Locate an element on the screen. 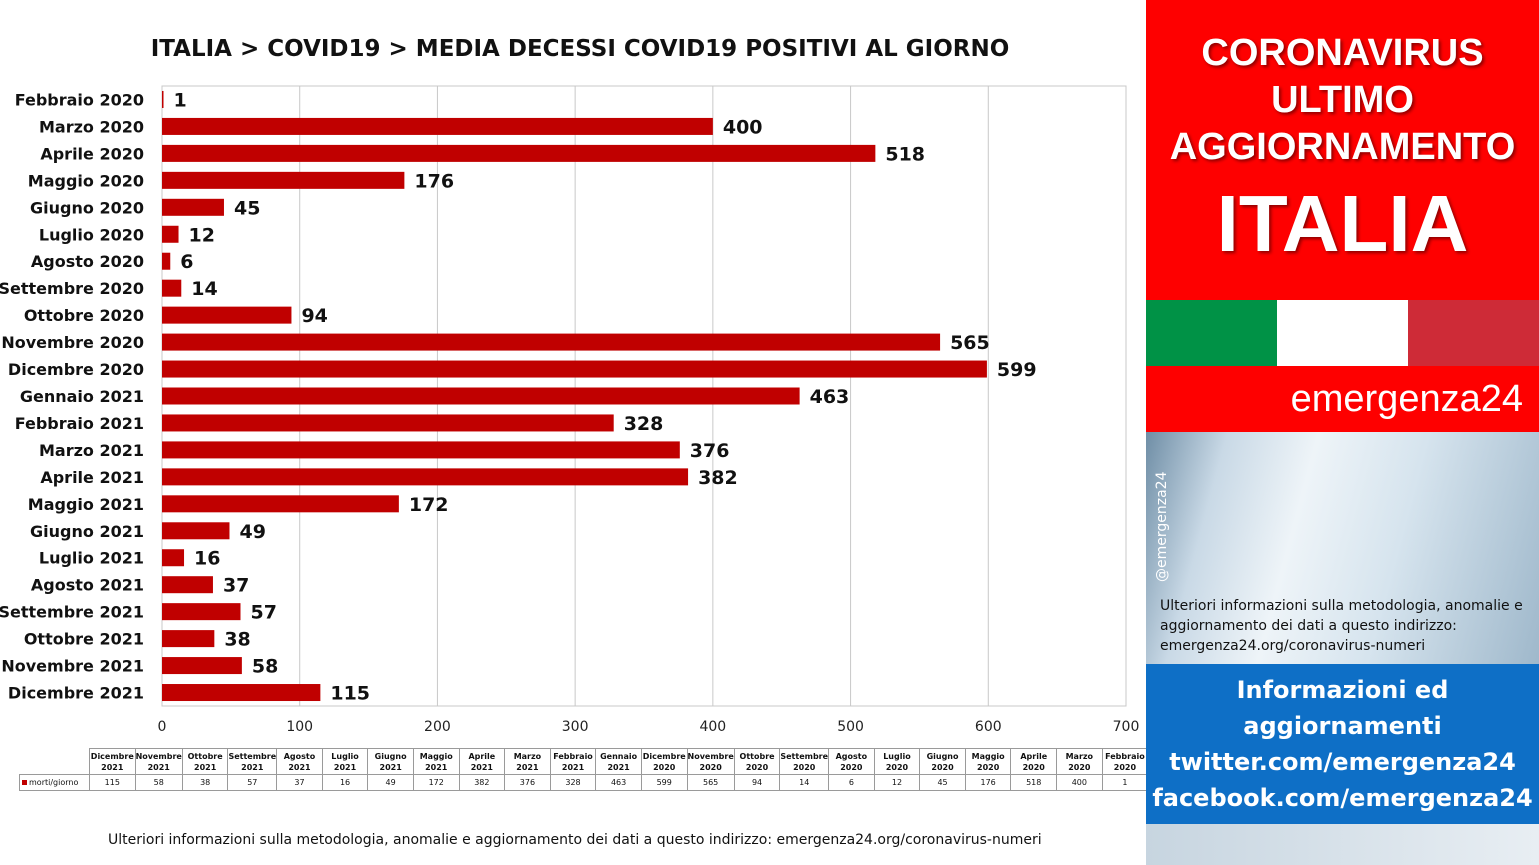  data-table-column-header: Settembre 2021 is located at coordinates (252, 761).